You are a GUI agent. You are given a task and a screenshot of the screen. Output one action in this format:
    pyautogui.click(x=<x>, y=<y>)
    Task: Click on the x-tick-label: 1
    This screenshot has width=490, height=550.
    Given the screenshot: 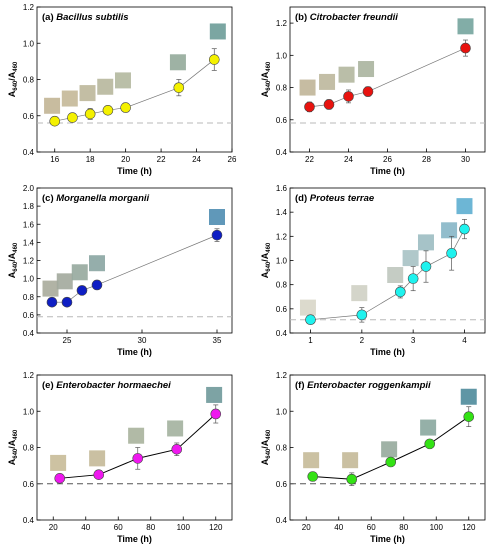 What is the action you would take?
    pyautogui.click(x=310, y=340)
    